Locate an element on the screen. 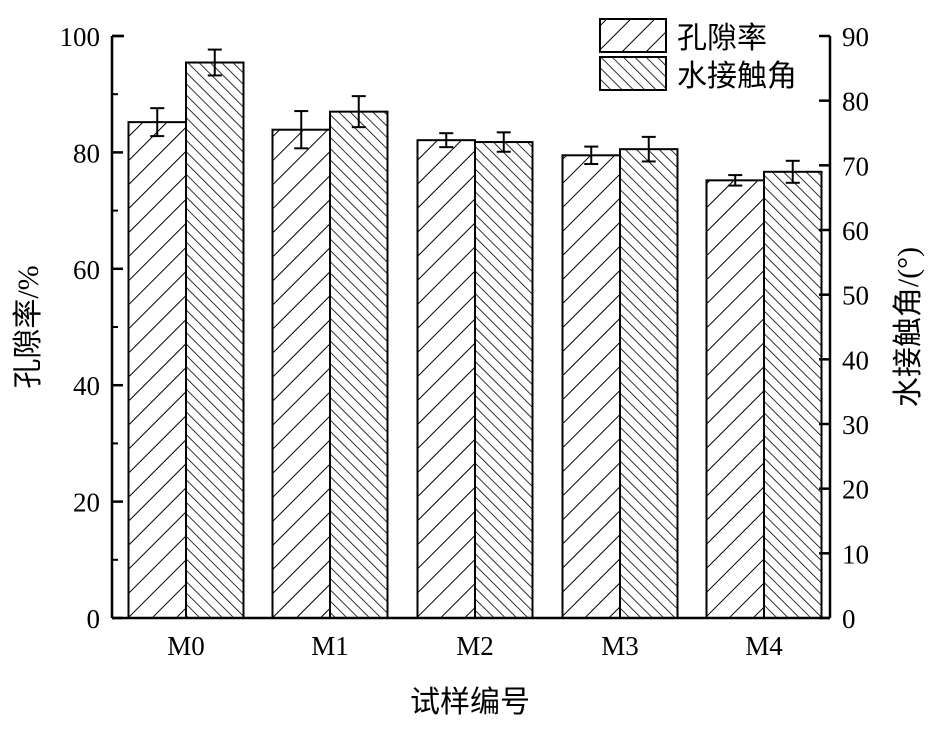 This screenshot has height=731, width=950. y-tick-label-left: 0 is located at coordinates (94, 619).